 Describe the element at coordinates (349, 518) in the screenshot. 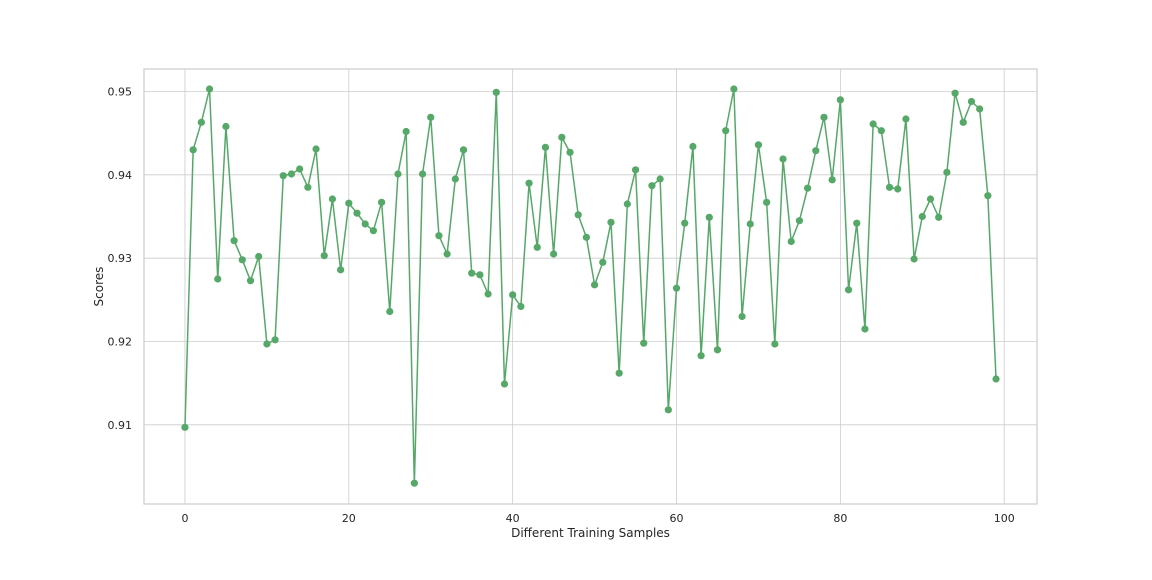

I see `x-tick-label: 20` at that location.